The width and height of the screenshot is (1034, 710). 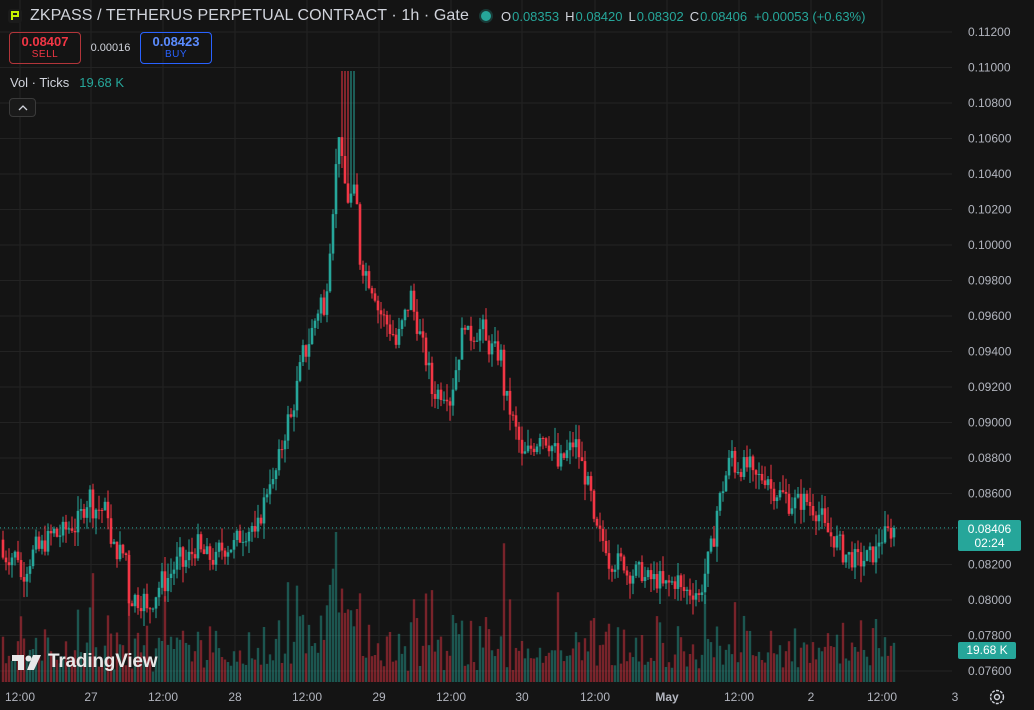 What do you see at coordinates (45, 48) in the screenshot?
I see `sell-button: 0.08407 SELL` at bounding box center [45, 48].